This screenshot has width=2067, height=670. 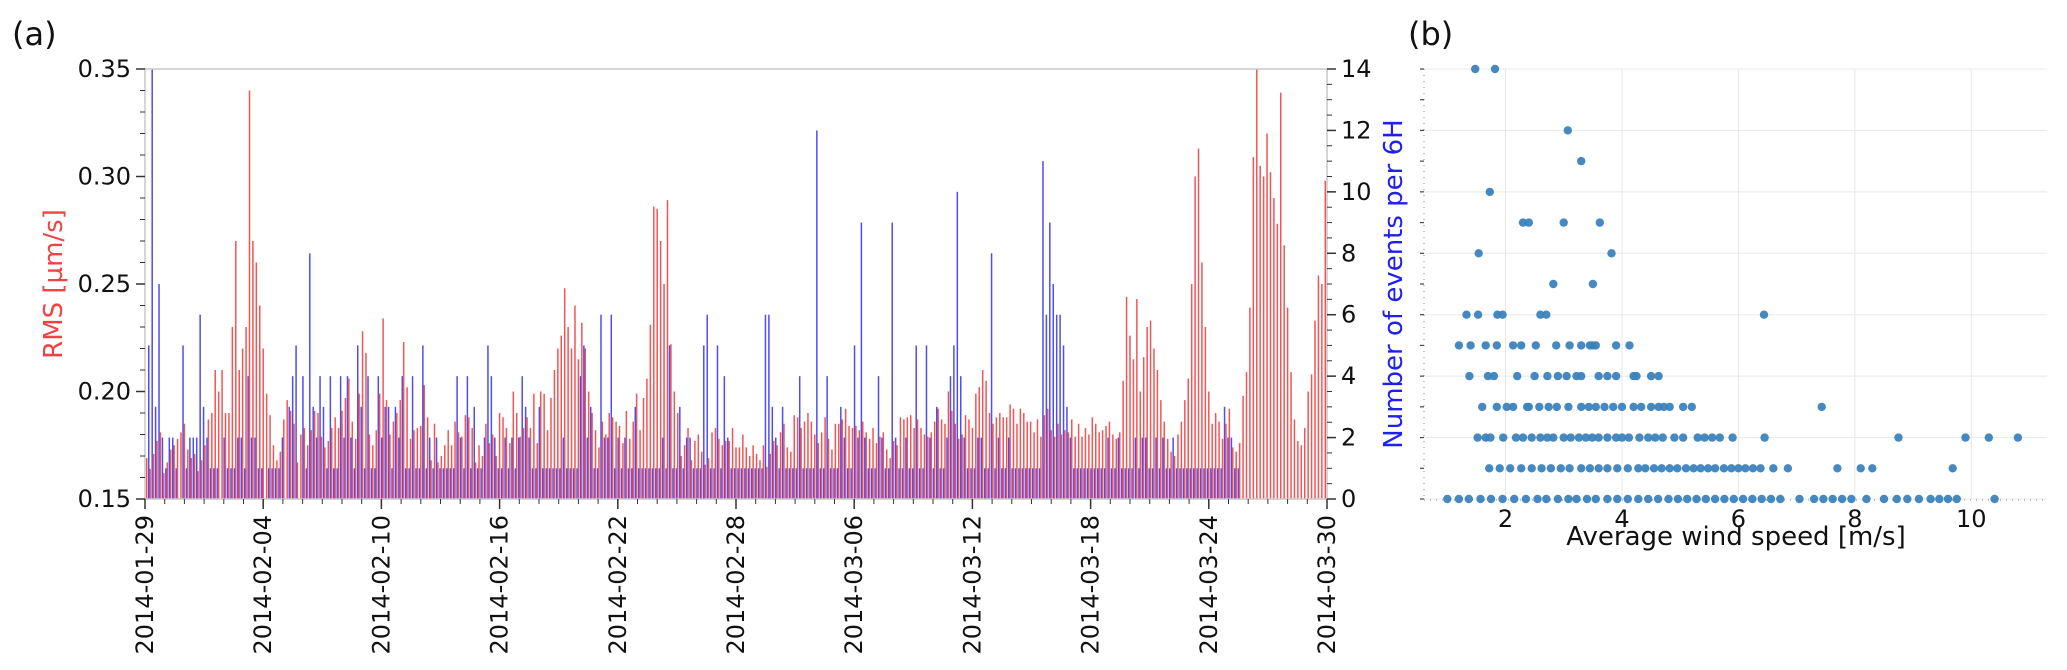 What do you see at coordinates (111, 284) in the screenshot?
I see `left-axis-ticks: 0.15 0.20 0.25 0.30 0.35` at bounding box center [111, 284].